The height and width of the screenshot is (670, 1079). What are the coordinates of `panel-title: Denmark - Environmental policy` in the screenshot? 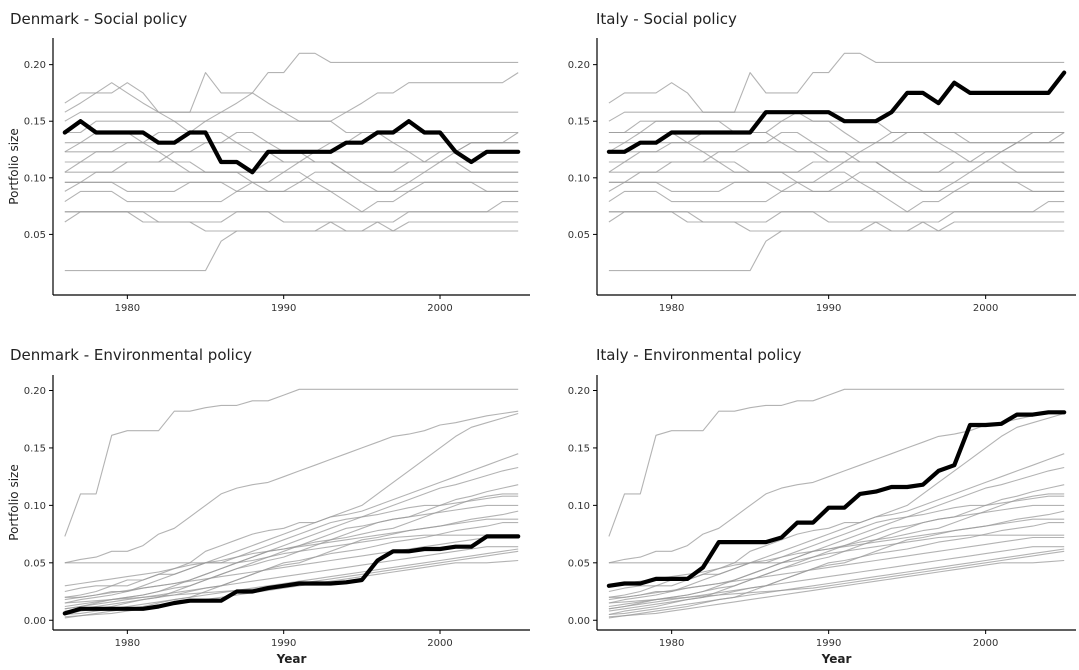 It's located at (131, 355).